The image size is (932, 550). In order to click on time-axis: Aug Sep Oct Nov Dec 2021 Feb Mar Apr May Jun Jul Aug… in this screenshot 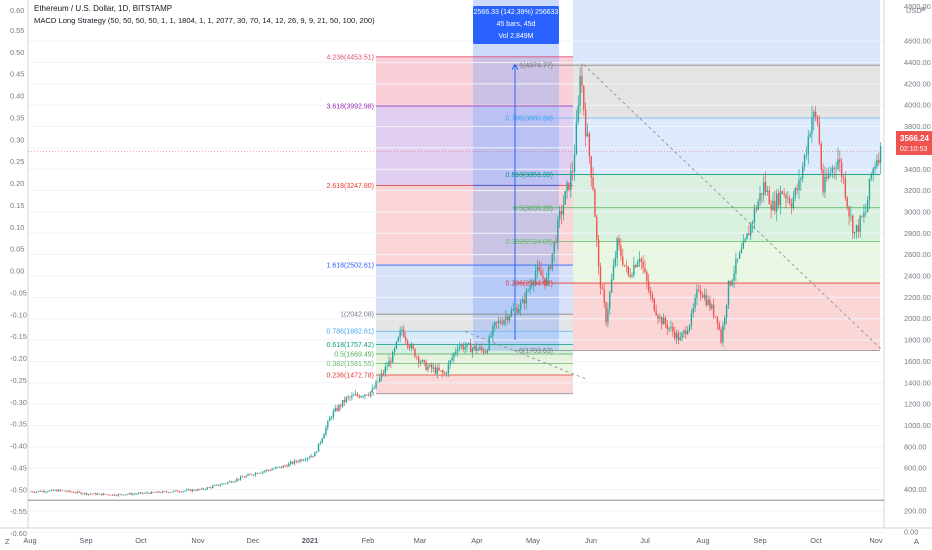, I will do `click(452, 540)`.